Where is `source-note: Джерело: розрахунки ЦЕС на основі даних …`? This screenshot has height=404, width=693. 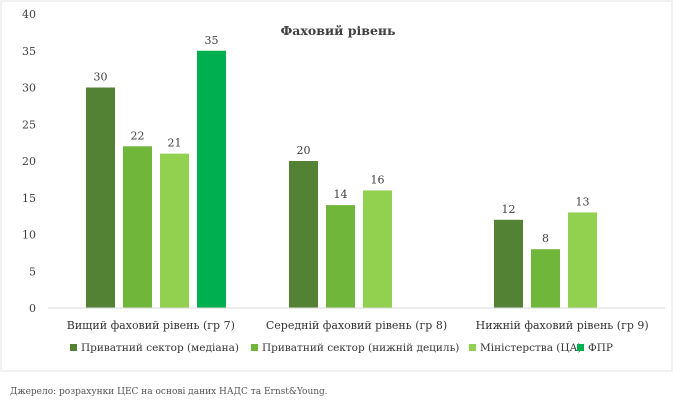
source-note: Джерело: розрахунки ЦЕС на основі даних … is located at coordinates (169, 392).